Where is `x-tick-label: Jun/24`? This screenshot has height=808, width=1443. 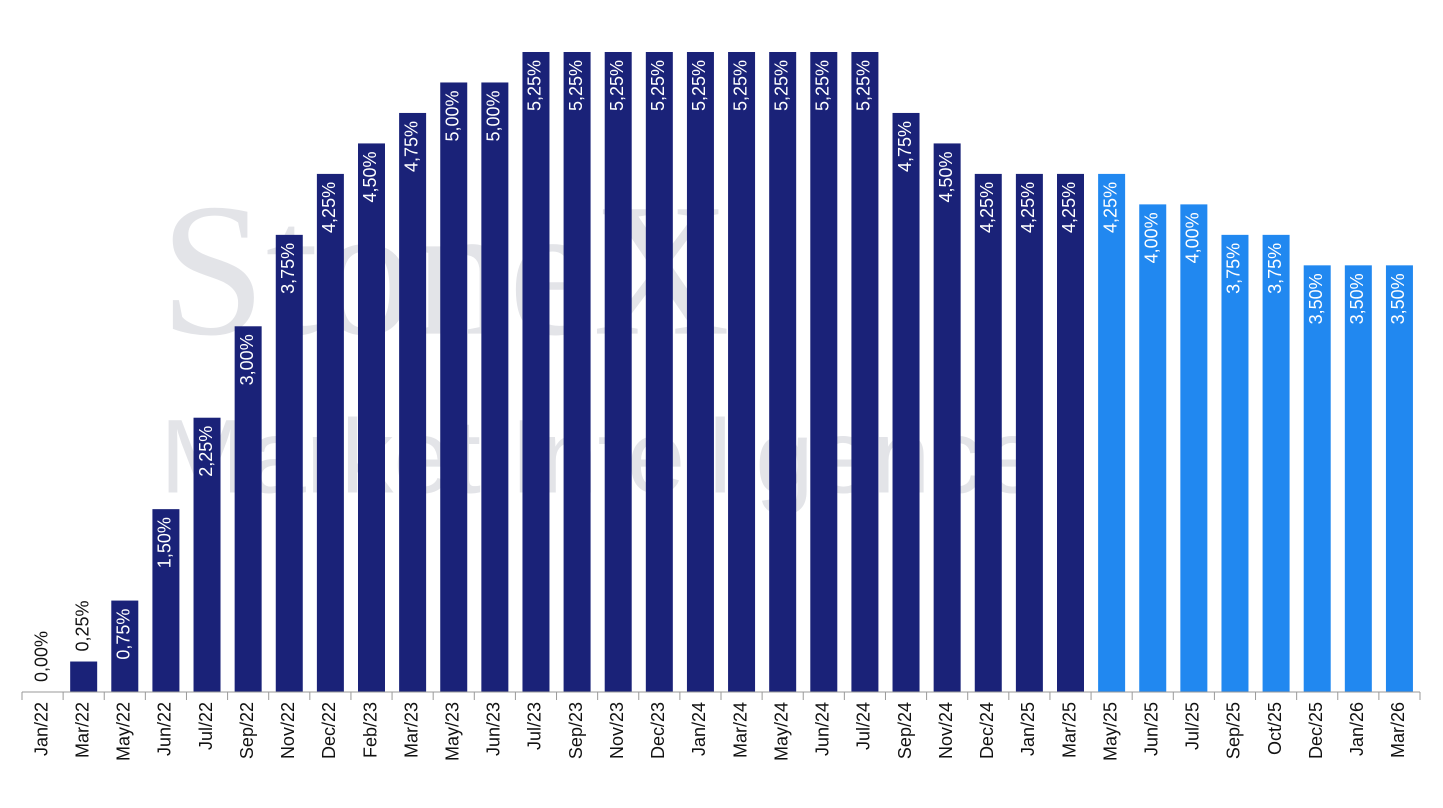
x-tick-label: Jun/24 is located at coordinates (823, 729).